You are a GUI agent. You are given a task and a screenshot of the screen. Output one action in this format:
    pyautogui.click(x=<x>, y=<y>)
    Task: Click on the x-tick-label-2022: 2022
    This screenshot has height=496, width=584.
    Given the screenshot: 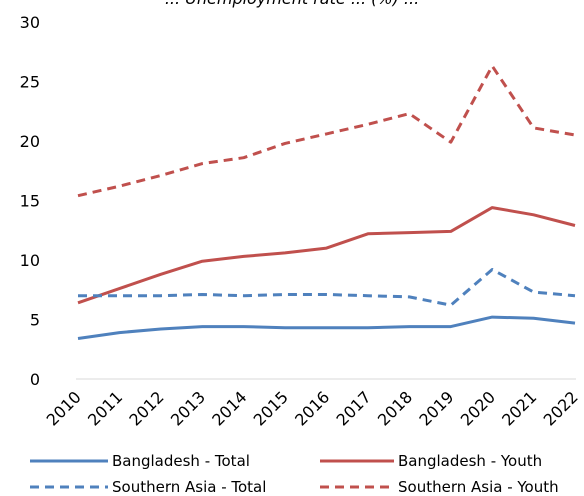 What is the action you would take?
    pyautogui.click(x=561, y=408)
    